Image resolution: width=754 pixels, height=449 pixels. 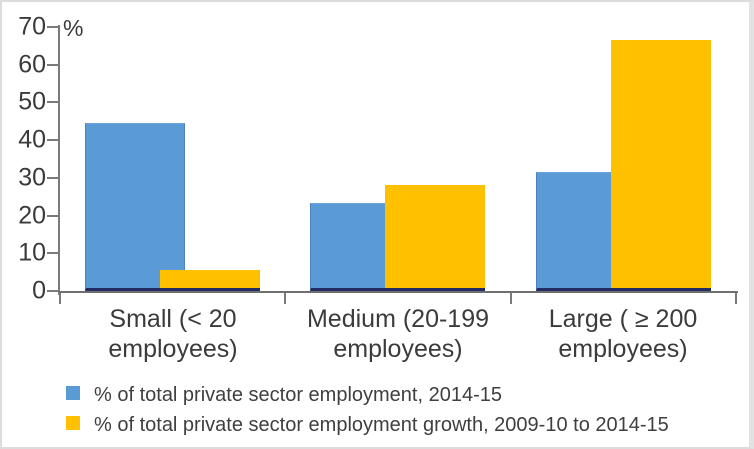 I want to click on y-axis-tick-label: 50, so click(x=32, y=101).